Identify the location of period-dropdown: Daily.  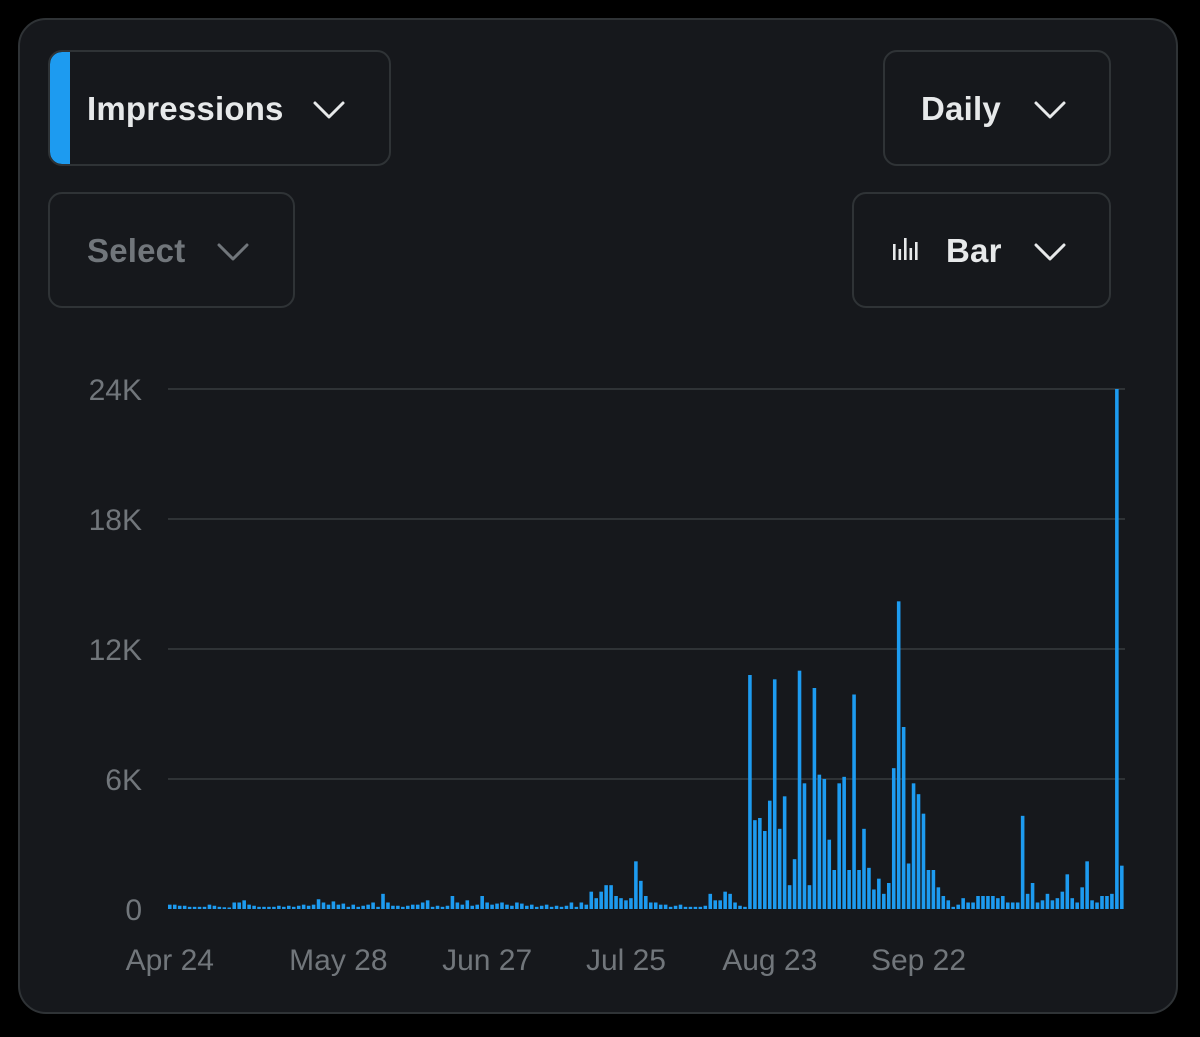
(997, 108).